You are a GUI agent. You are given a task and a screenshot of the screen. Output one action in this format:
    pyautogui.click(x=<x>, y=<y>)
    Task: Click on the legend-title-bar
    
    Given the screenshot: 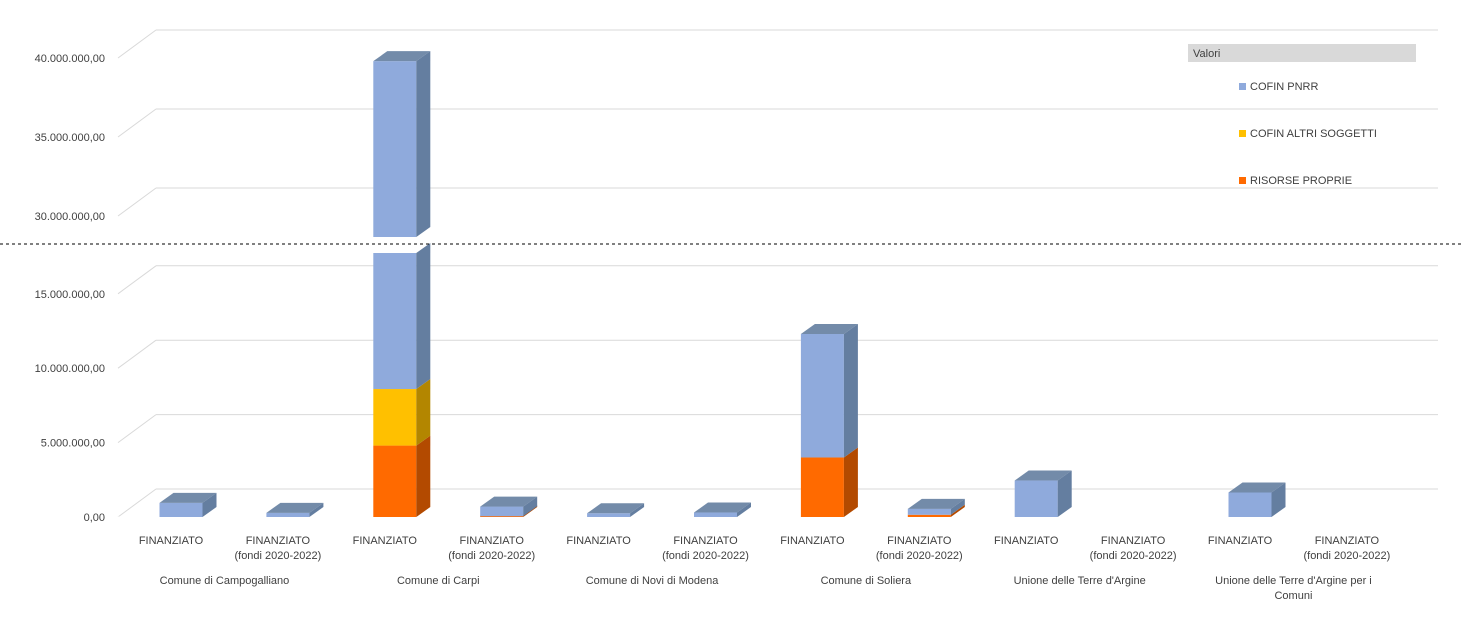 What is the action you would take?
    pyautogui.click(x=1302, y=53)
    